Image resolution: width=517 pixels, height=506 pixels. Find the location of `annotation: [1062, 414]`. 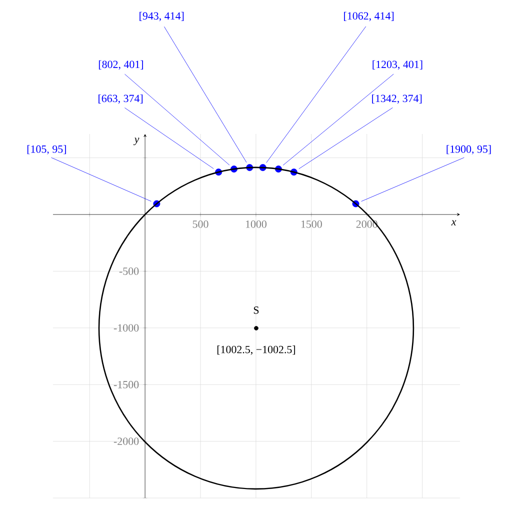

annotation: [1062, 414] is located at coordinates (369, 17).